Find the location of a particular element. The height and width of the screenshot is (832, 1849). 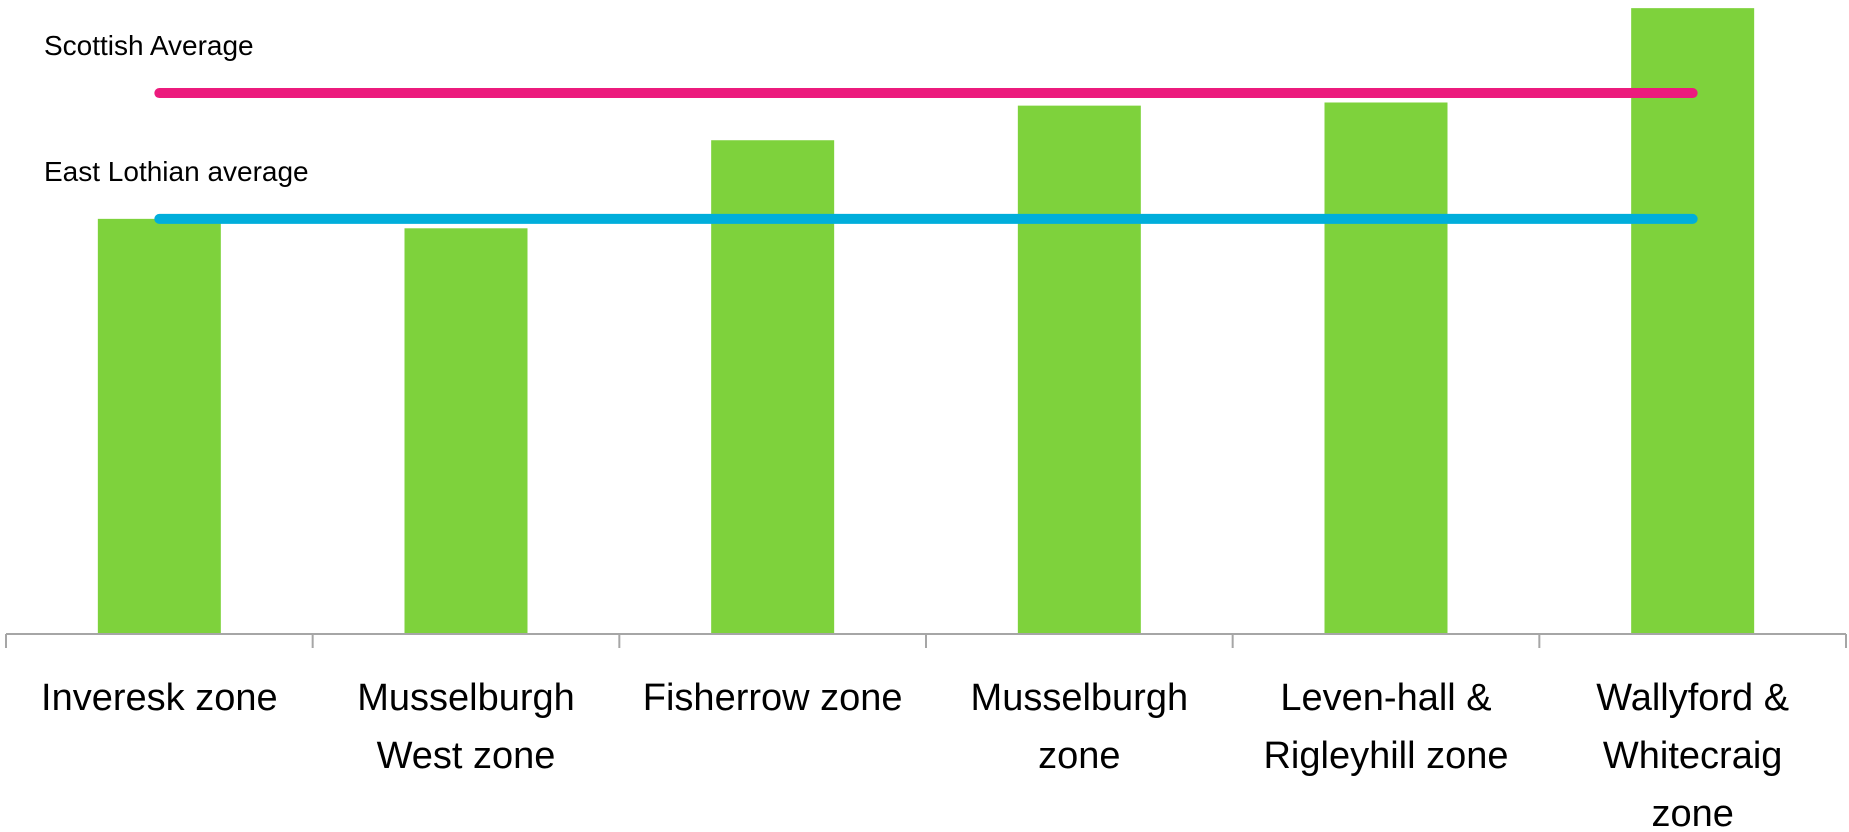

category-label-line: Rigleyhill zone is located at coordinates (1385, 756).